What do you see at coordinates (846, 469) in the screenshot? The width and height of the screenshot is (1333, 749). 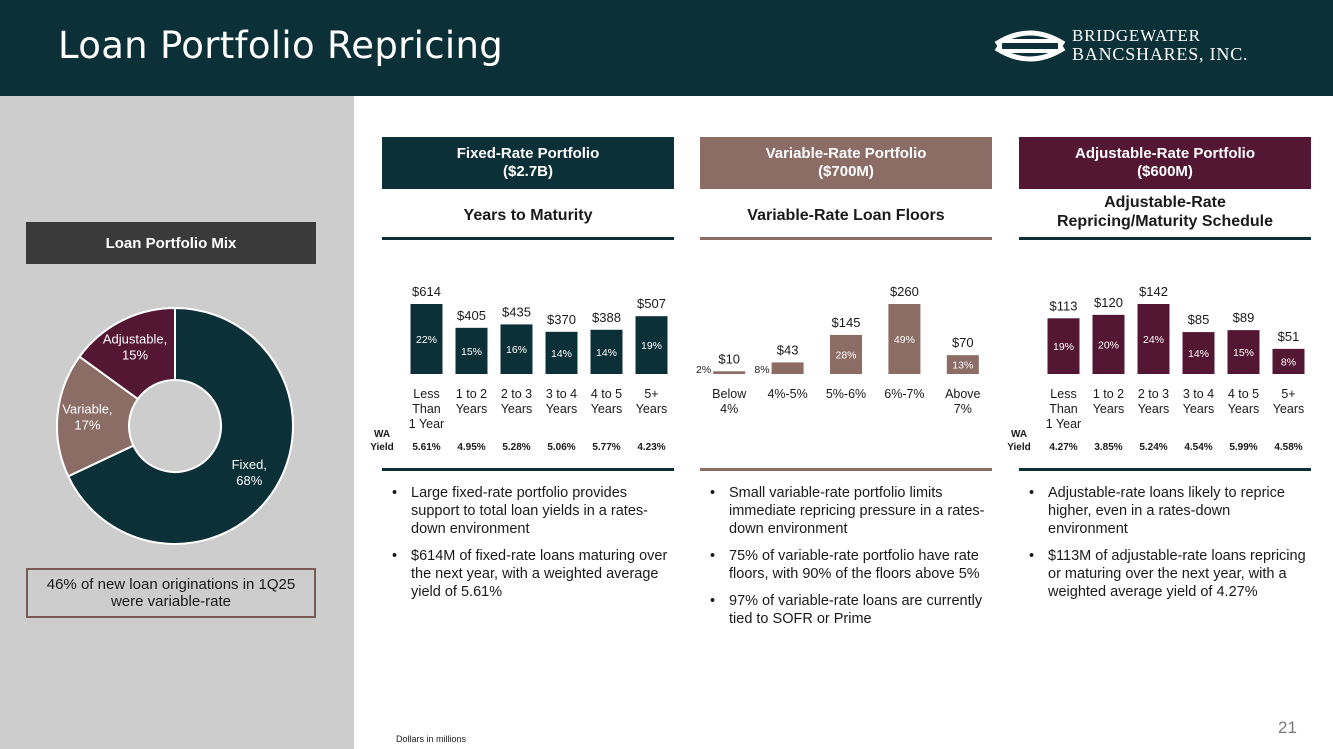 I see `variable-bottom-rule` at bounding box center [846, 469].